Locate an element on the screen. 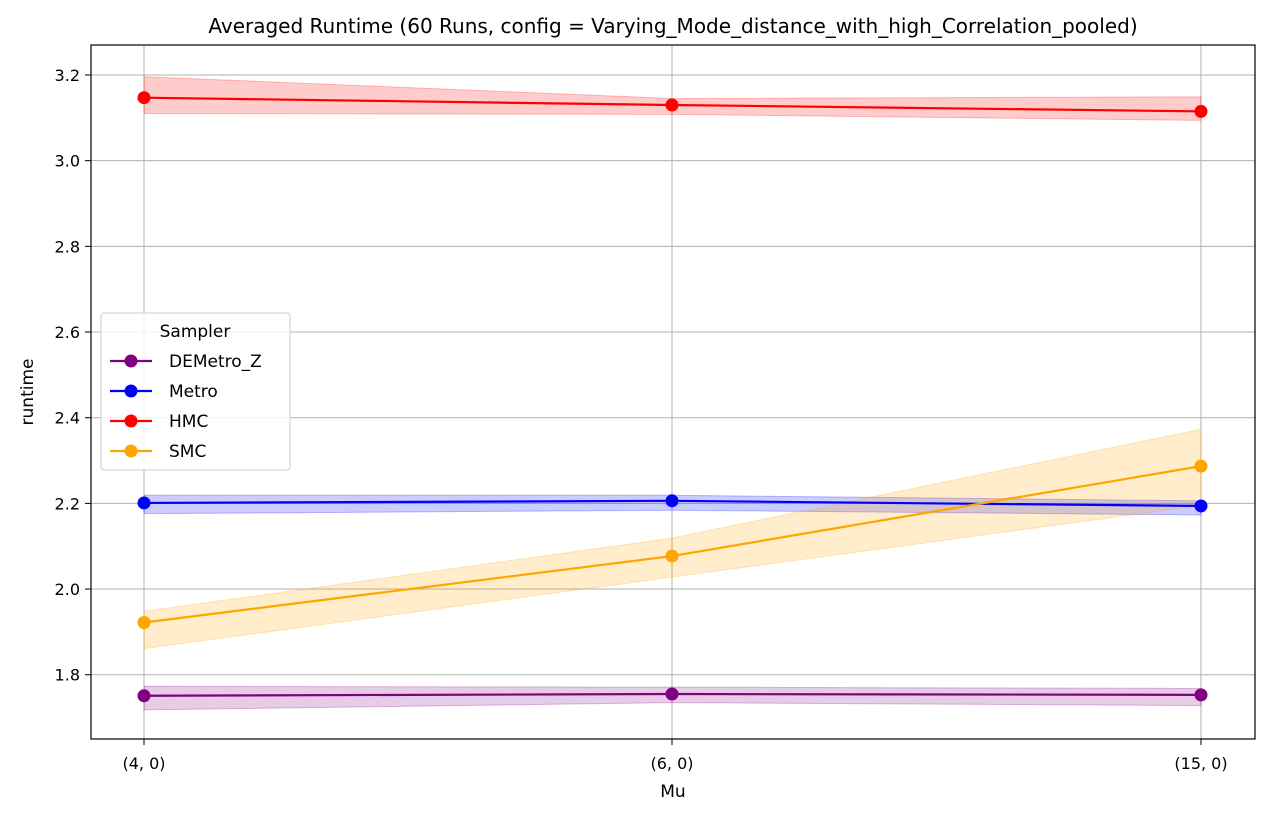 The image size is (1268, 817). y-tick-label: 2.2 is located at coordinates (67, 503).